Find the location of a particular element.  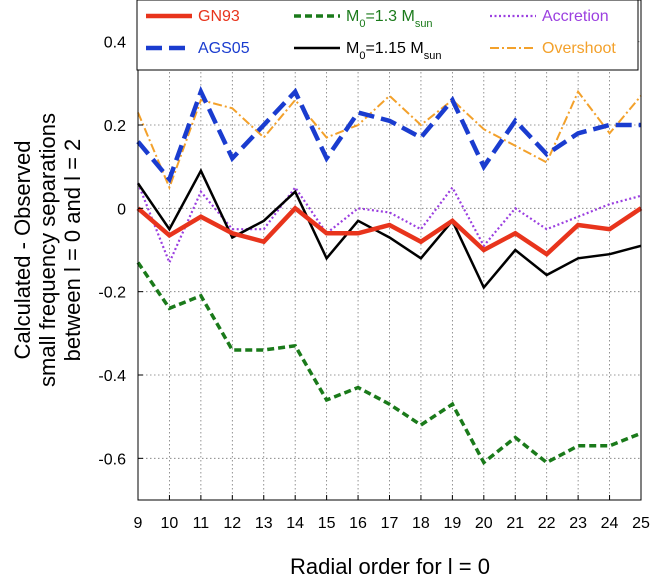

x-tick-label: 13 is located at coordinates (264, 523).